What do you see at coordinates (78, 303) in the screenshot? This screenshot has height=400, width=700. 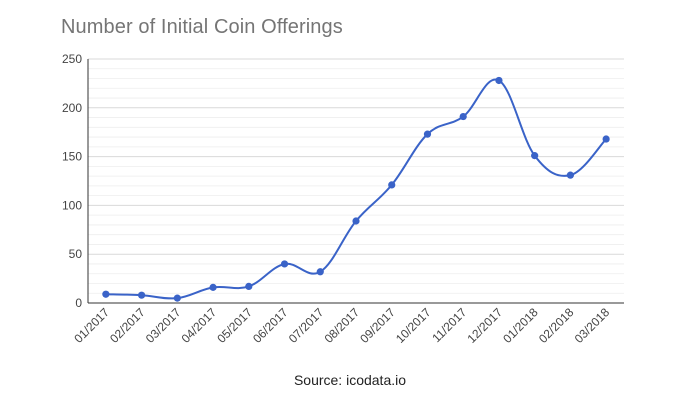 I see `y-tick-label: 0` at bounding box center [78, 303].